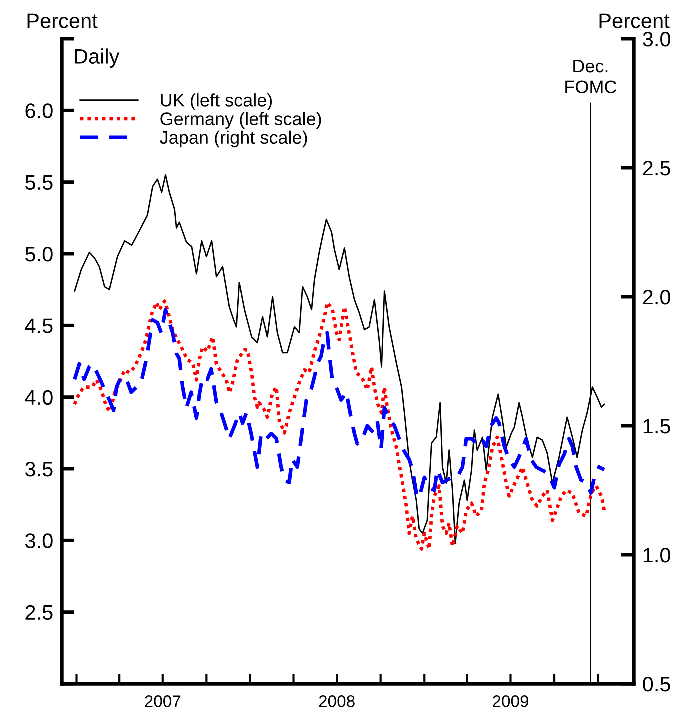 The image size is (677, 713). What do you see at coordinates (510, 702) in the screenshot?
I see `x-tick-label: 2009` at bounding box center [510, 702].